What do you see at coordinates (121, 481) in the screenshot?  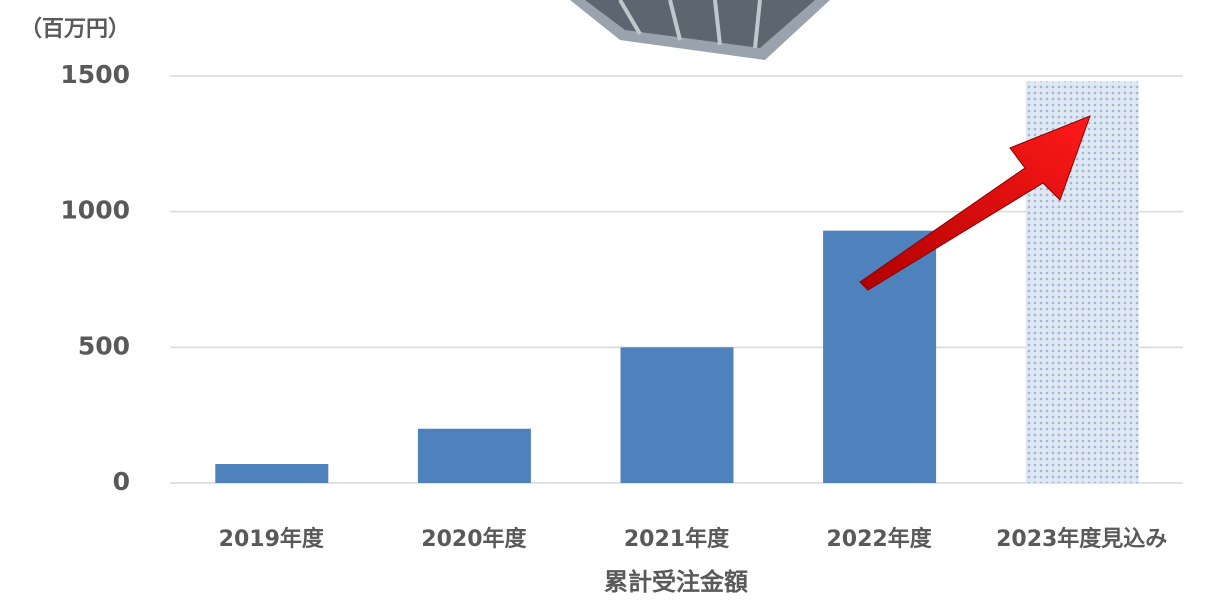 I see `y-tick-label: 0` at bounding box center [121, 481].